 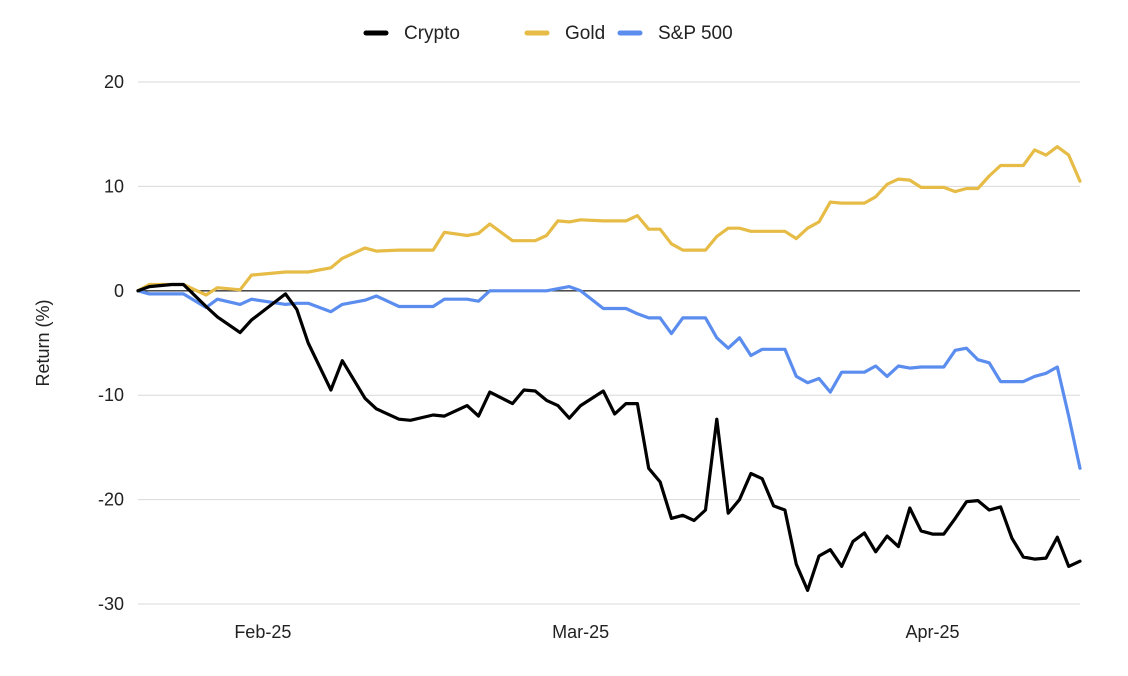 I want to click on y-tick-label: 20, so click(x=114, y=82).